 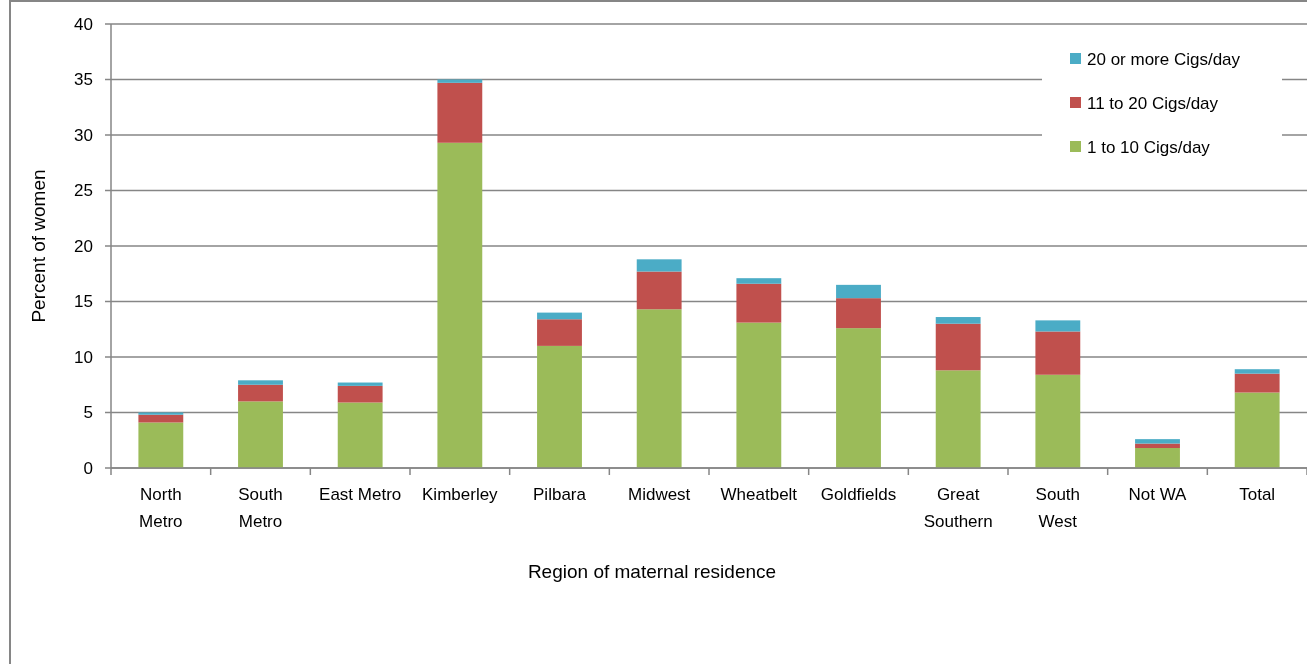 What do you see at coordinates (38, 246) in the screenshot?
I see `y-axis-title: Percent of women` at bounding box center [38, 246].